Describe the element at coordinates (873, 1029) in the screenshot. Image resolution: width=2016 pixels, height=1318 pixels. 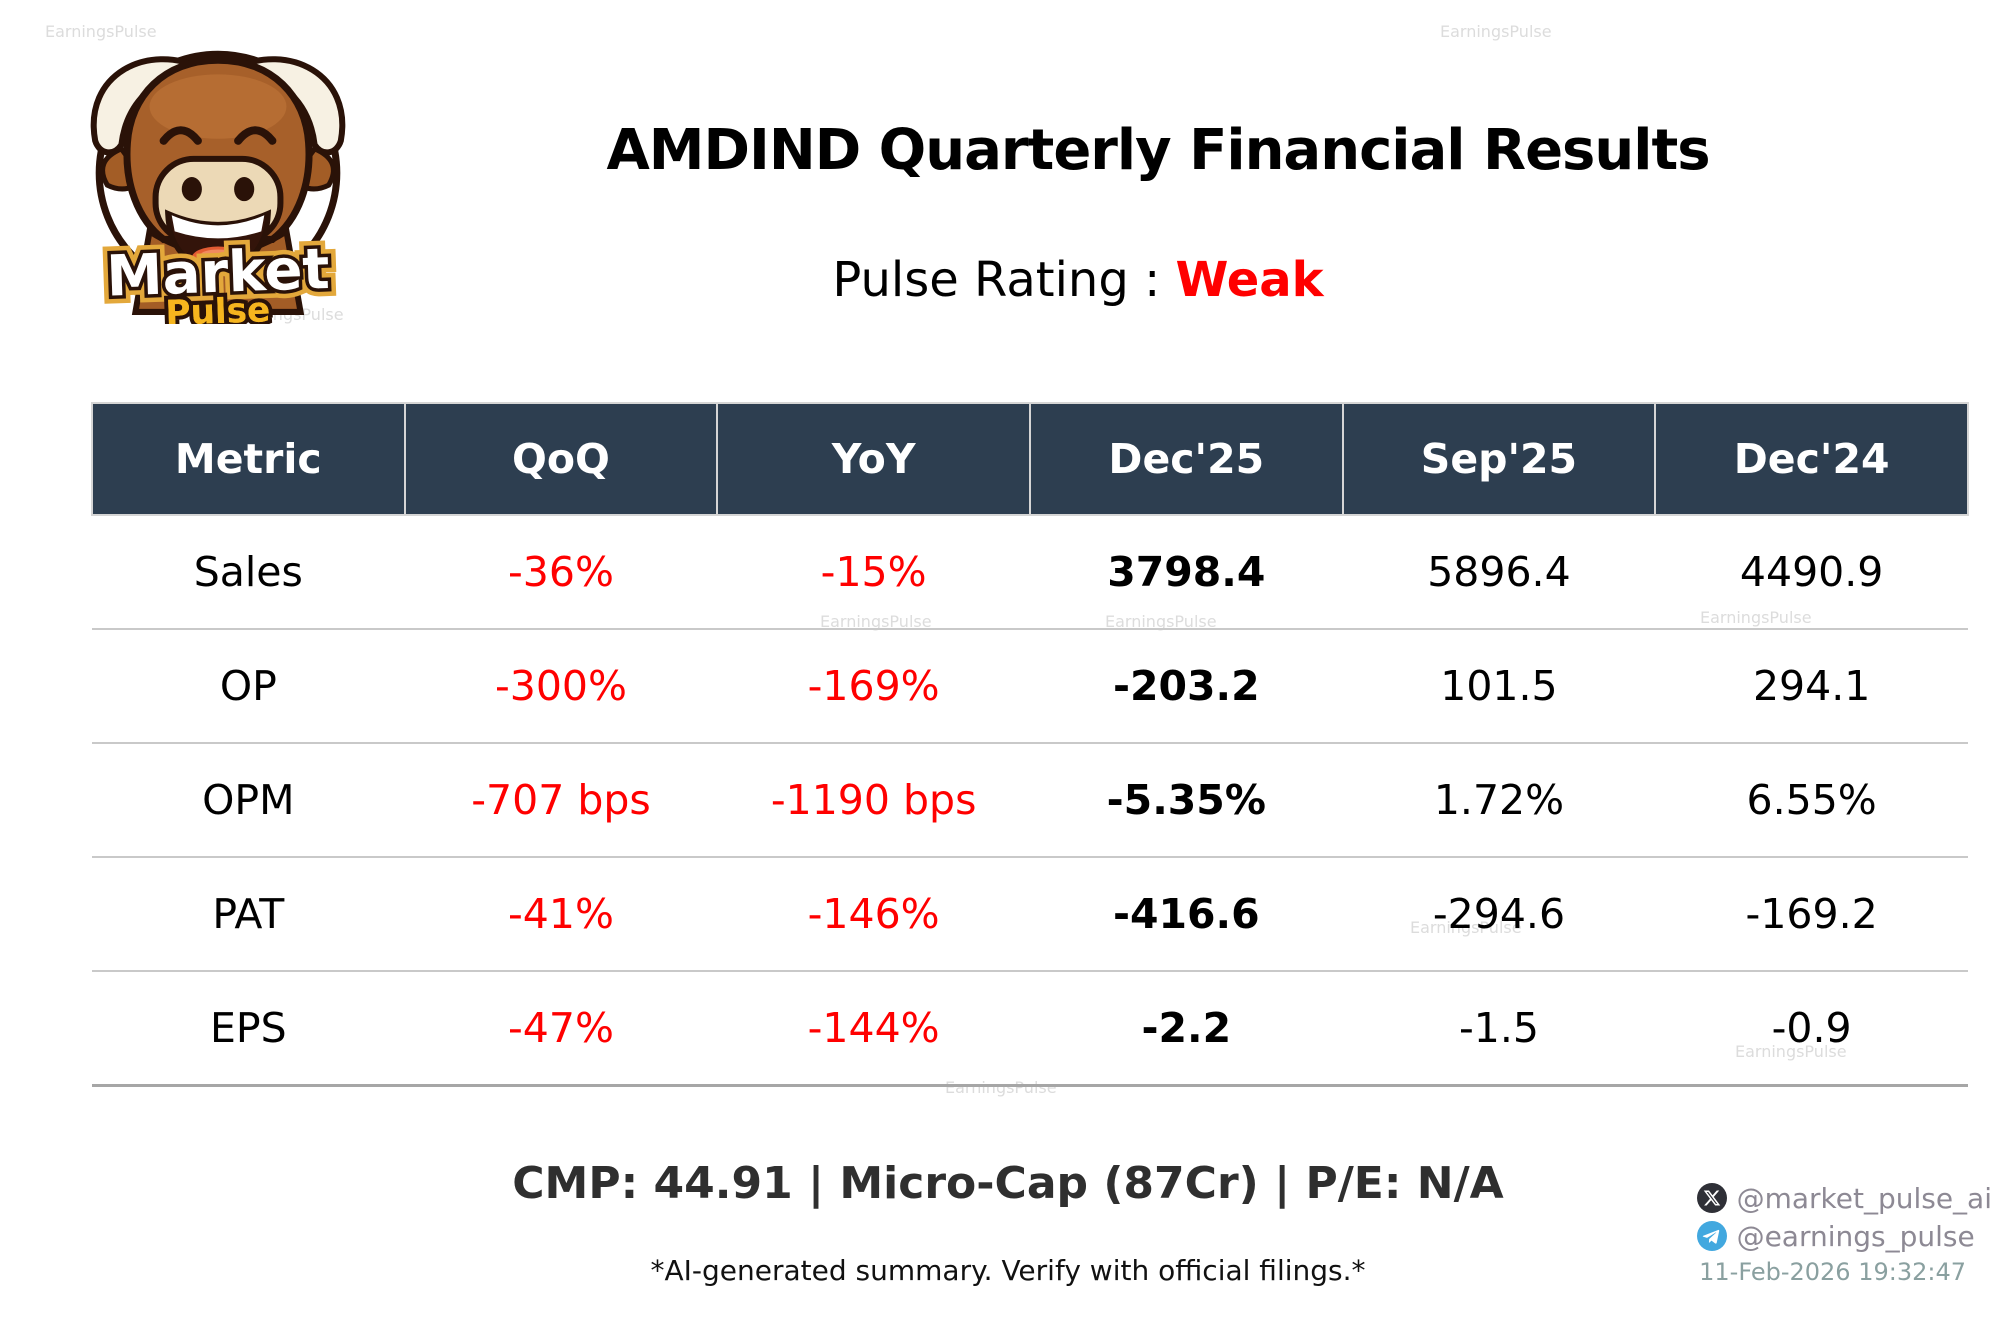
I see `yoy-cell: -144%` at that location.